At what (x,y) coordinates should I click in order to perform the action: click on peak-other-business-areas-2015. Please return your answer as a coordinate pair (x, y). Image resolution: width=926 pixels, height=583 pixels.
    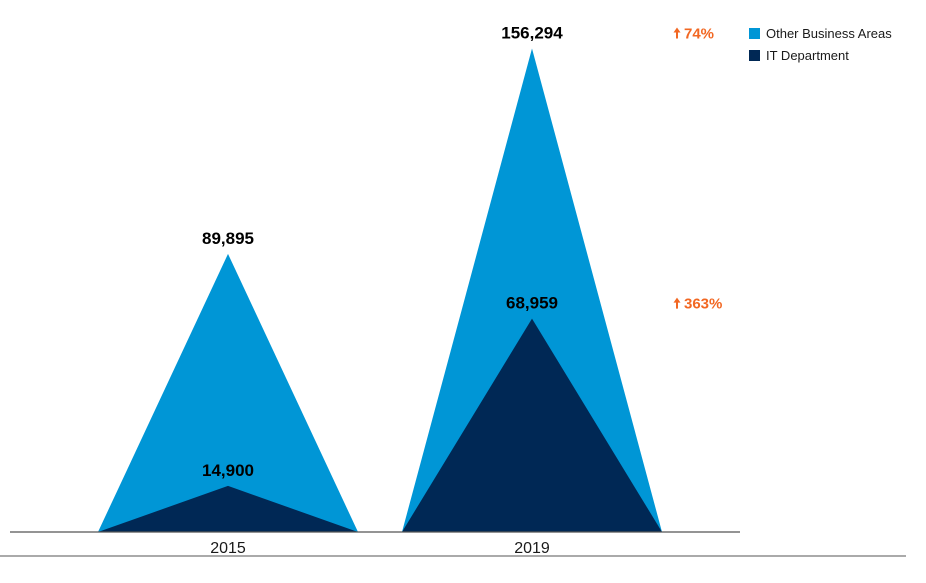
    Looking at the image, I should click on (228, 393).